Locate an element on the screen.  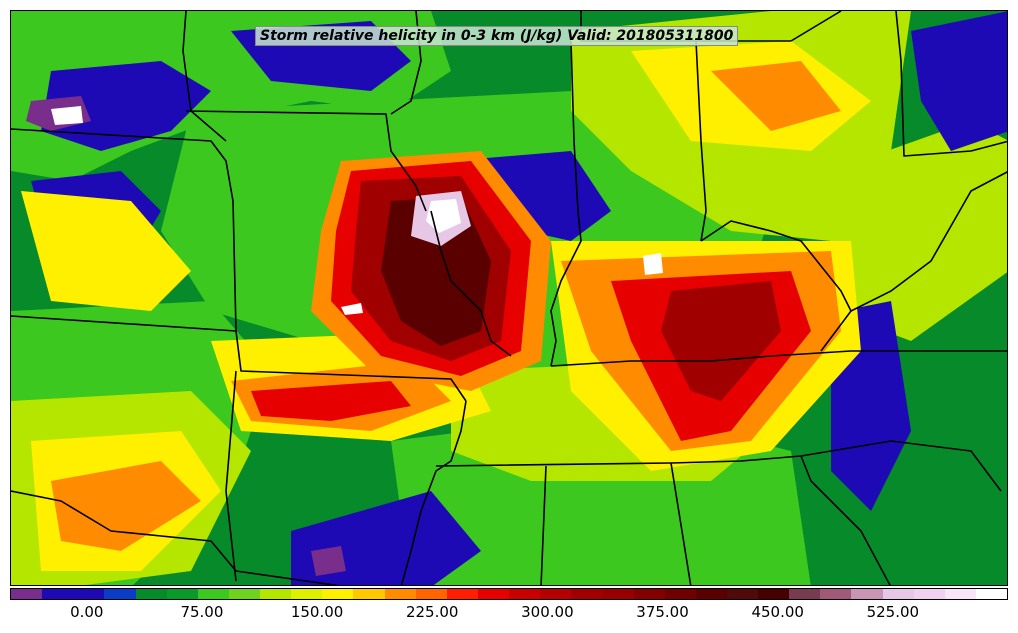
field-yellow-west is located at coordinates (106, 251).